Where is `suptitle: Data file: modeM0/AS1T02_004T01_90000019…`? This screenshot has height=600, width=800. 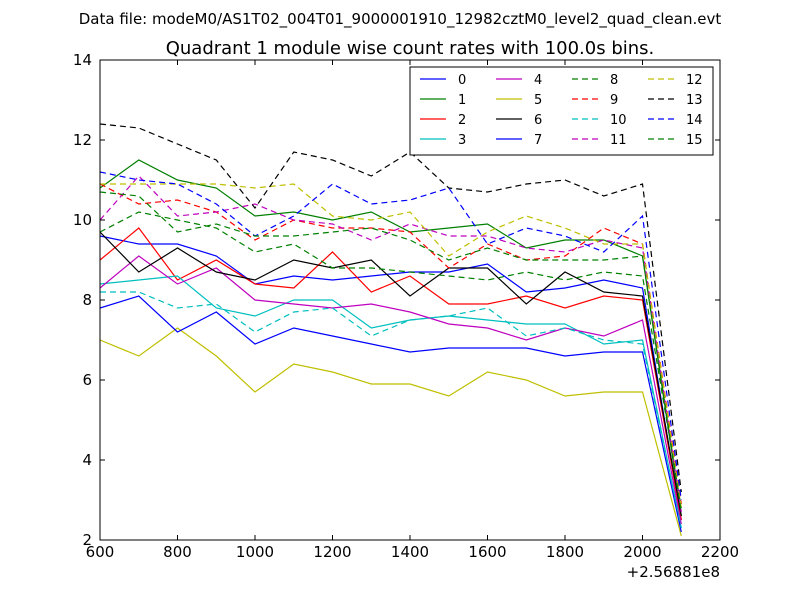
suptitle: Data file: modeM0/AS1T02_004T01_90000019… is located at coordinates (400, 19).